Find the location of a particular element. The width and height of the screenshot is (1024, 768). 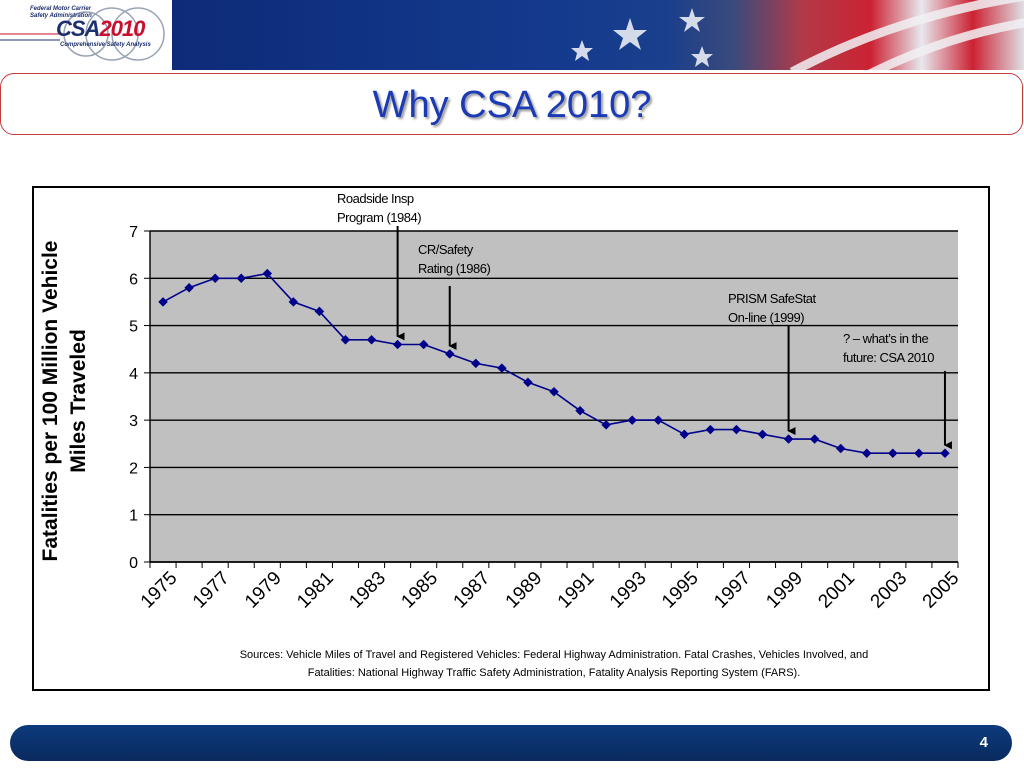

logo-rings-icon is located at coordinates (82, 34).